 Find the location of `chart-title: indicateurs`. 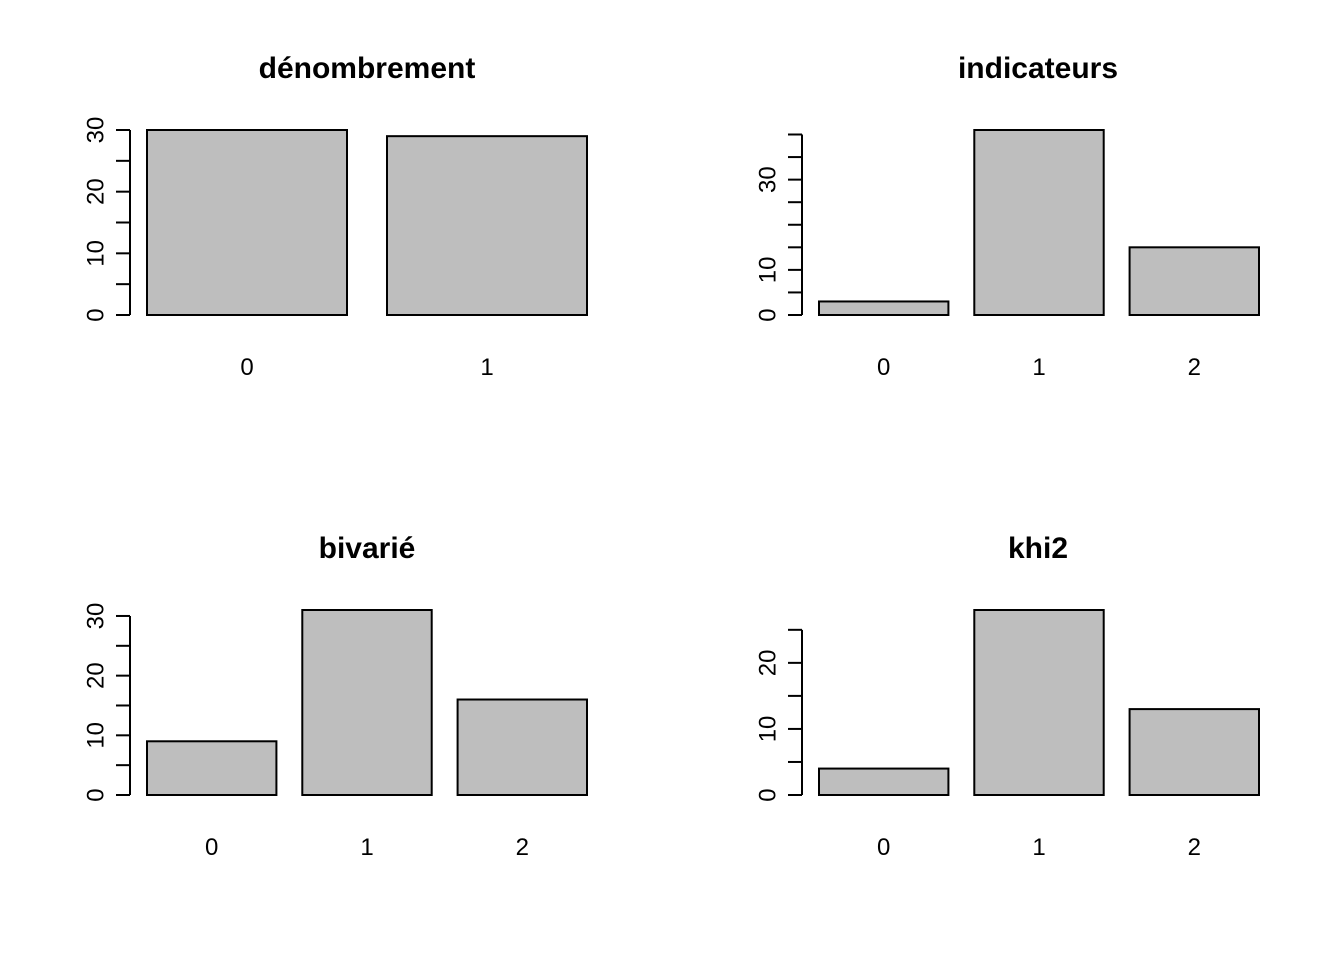

chart-title: indicateurs is located at coordinates (1038, 68).